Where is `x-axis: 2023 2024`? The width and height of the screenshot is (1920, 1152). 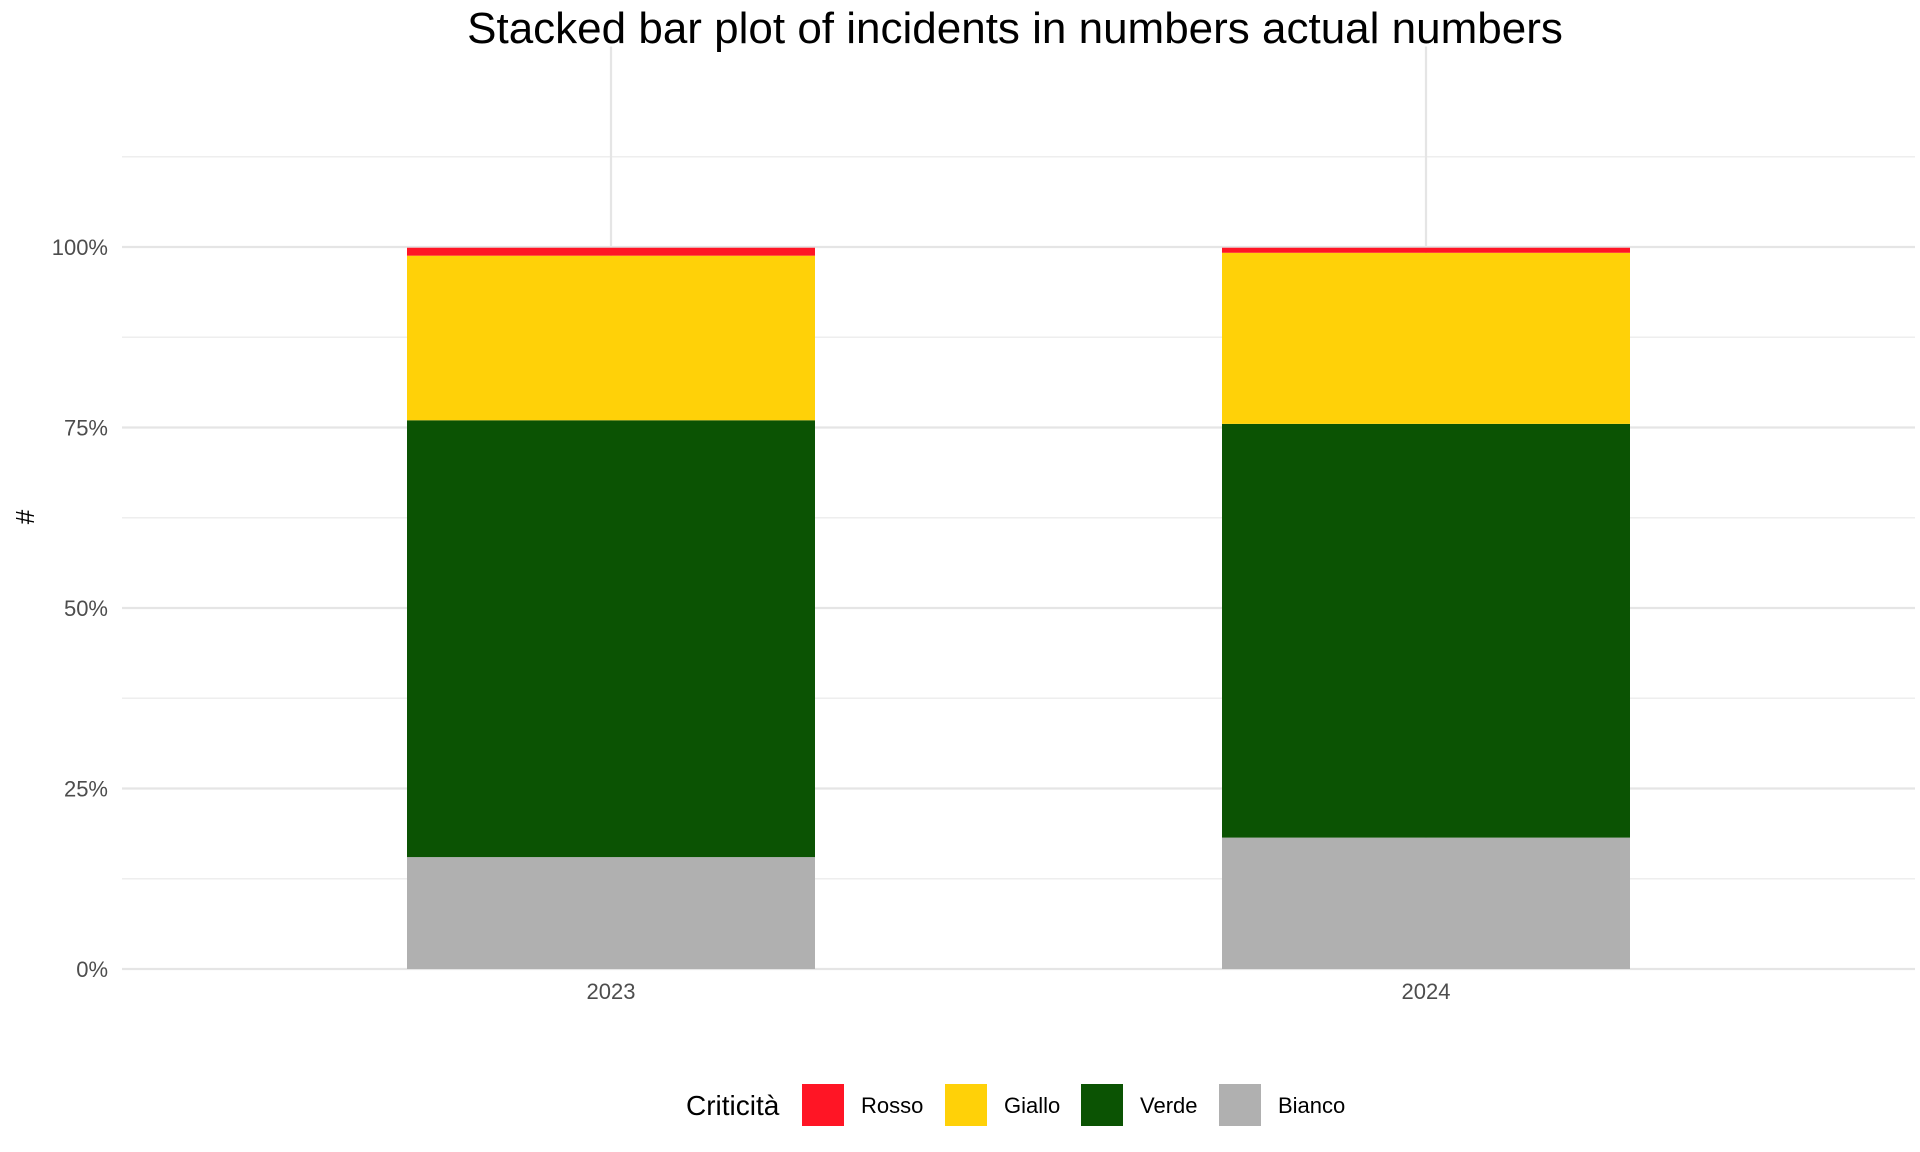
x-axis: 2023 2024 is located at coordinates (1019, 991).